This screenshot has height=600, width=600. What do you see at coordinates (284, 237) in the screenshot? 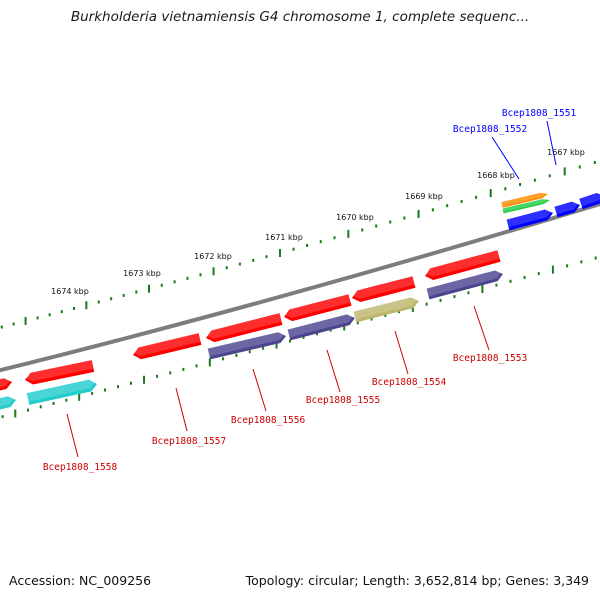
I see `ruler-label: 1671 kbp` at bounding box center [284, 237].